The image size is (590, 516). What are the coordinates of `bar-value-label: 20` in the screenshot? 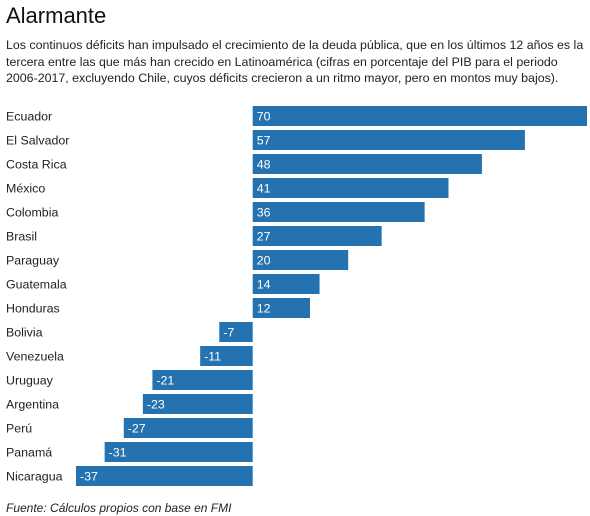 It's located at (264, 261).